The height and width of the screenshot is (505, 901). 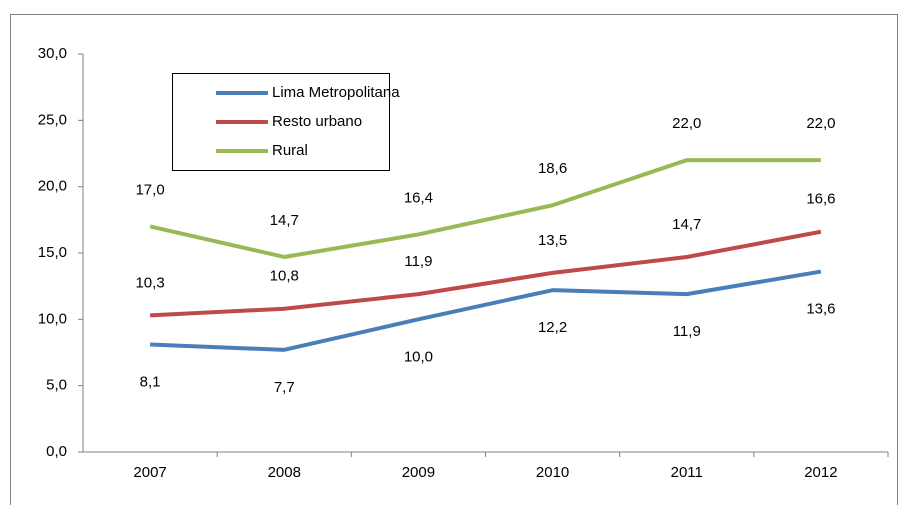 What do you see at coordinates (820, 309) in the screenshot?
I see `data-label: 13,6` at bounding box center [820, 309].